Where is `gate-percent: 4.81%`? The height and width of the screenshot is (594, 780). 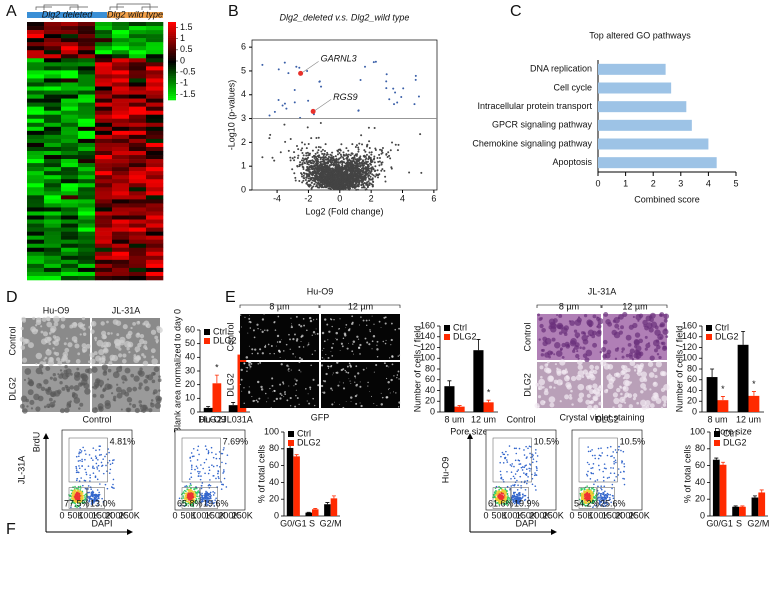
gate-percent: 4.81% is located at coordinates (123, 441).